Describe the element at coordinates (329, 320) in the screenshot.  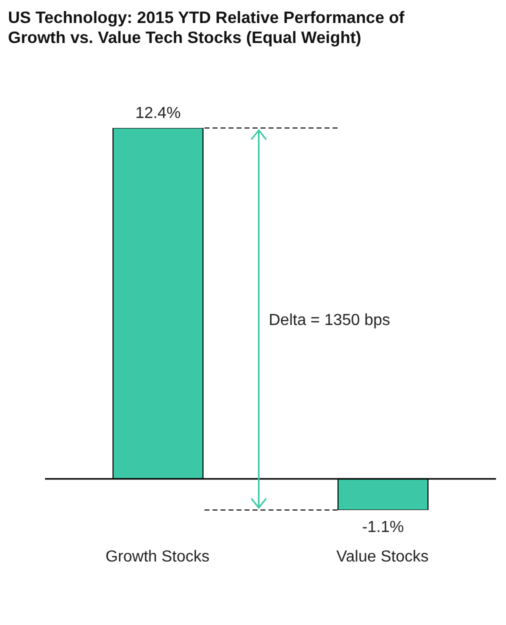
I see `annotation: Delta = 1350 bps` at that location.